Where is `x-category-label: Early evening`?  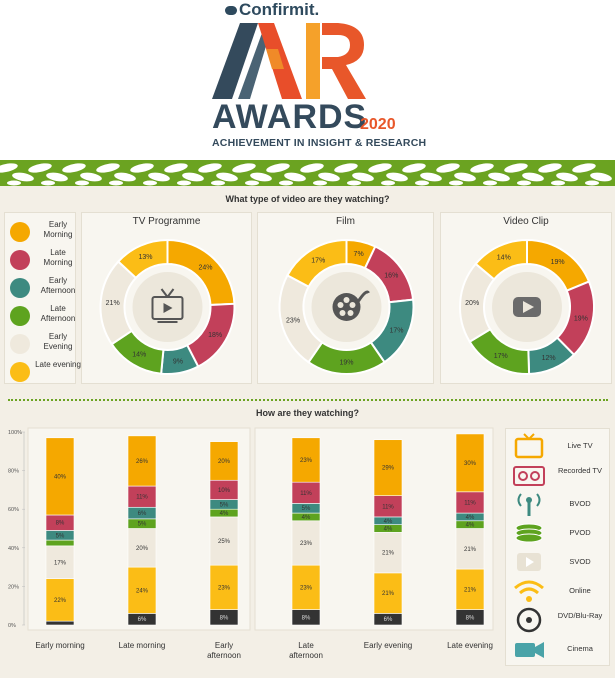
x-category-label: Early evening is located at coordinates (388, 645).